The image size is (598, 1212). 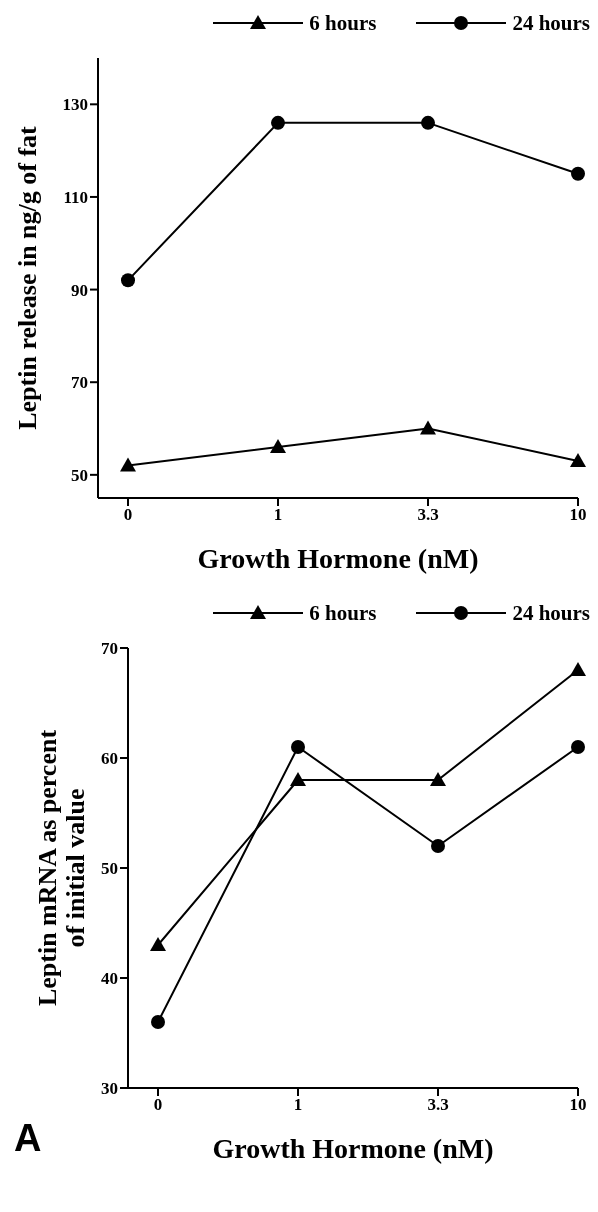 What do you see at coordinates (75, 105) in the screenshot?
I see `y-tick-label: 130` at bounding box center [75, 105].